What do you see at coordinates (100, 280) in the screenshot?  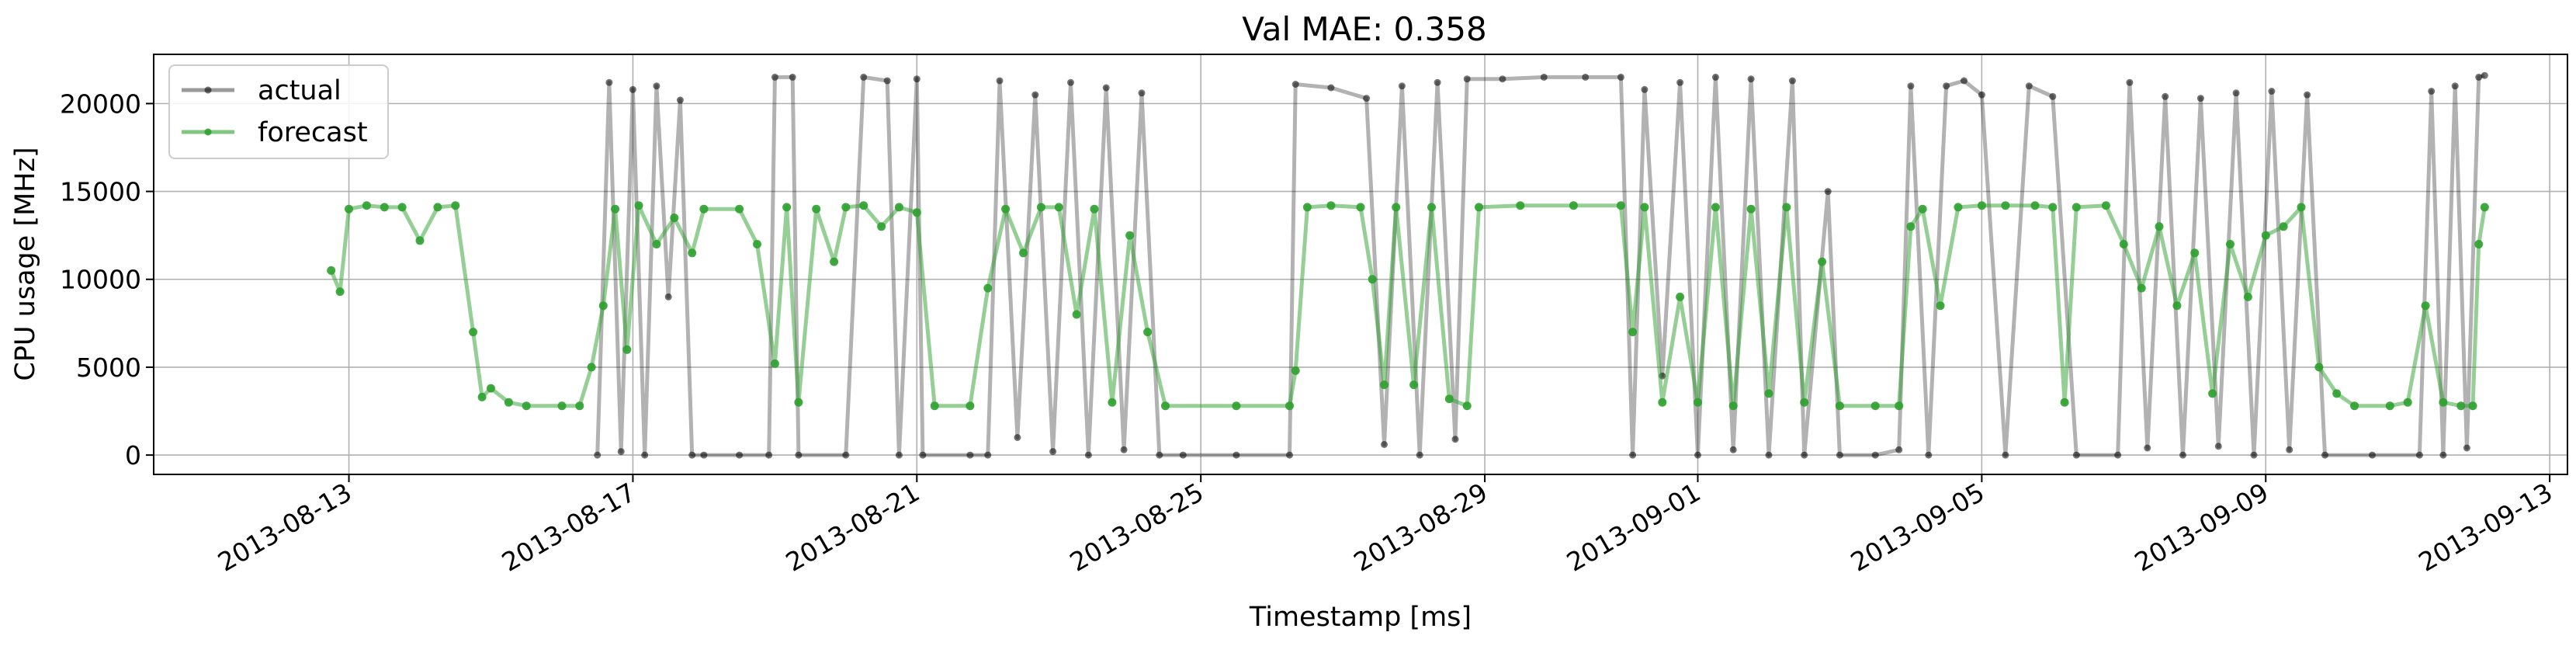 I see `y-tick-label: 10000` at bounding box center [100, 280].